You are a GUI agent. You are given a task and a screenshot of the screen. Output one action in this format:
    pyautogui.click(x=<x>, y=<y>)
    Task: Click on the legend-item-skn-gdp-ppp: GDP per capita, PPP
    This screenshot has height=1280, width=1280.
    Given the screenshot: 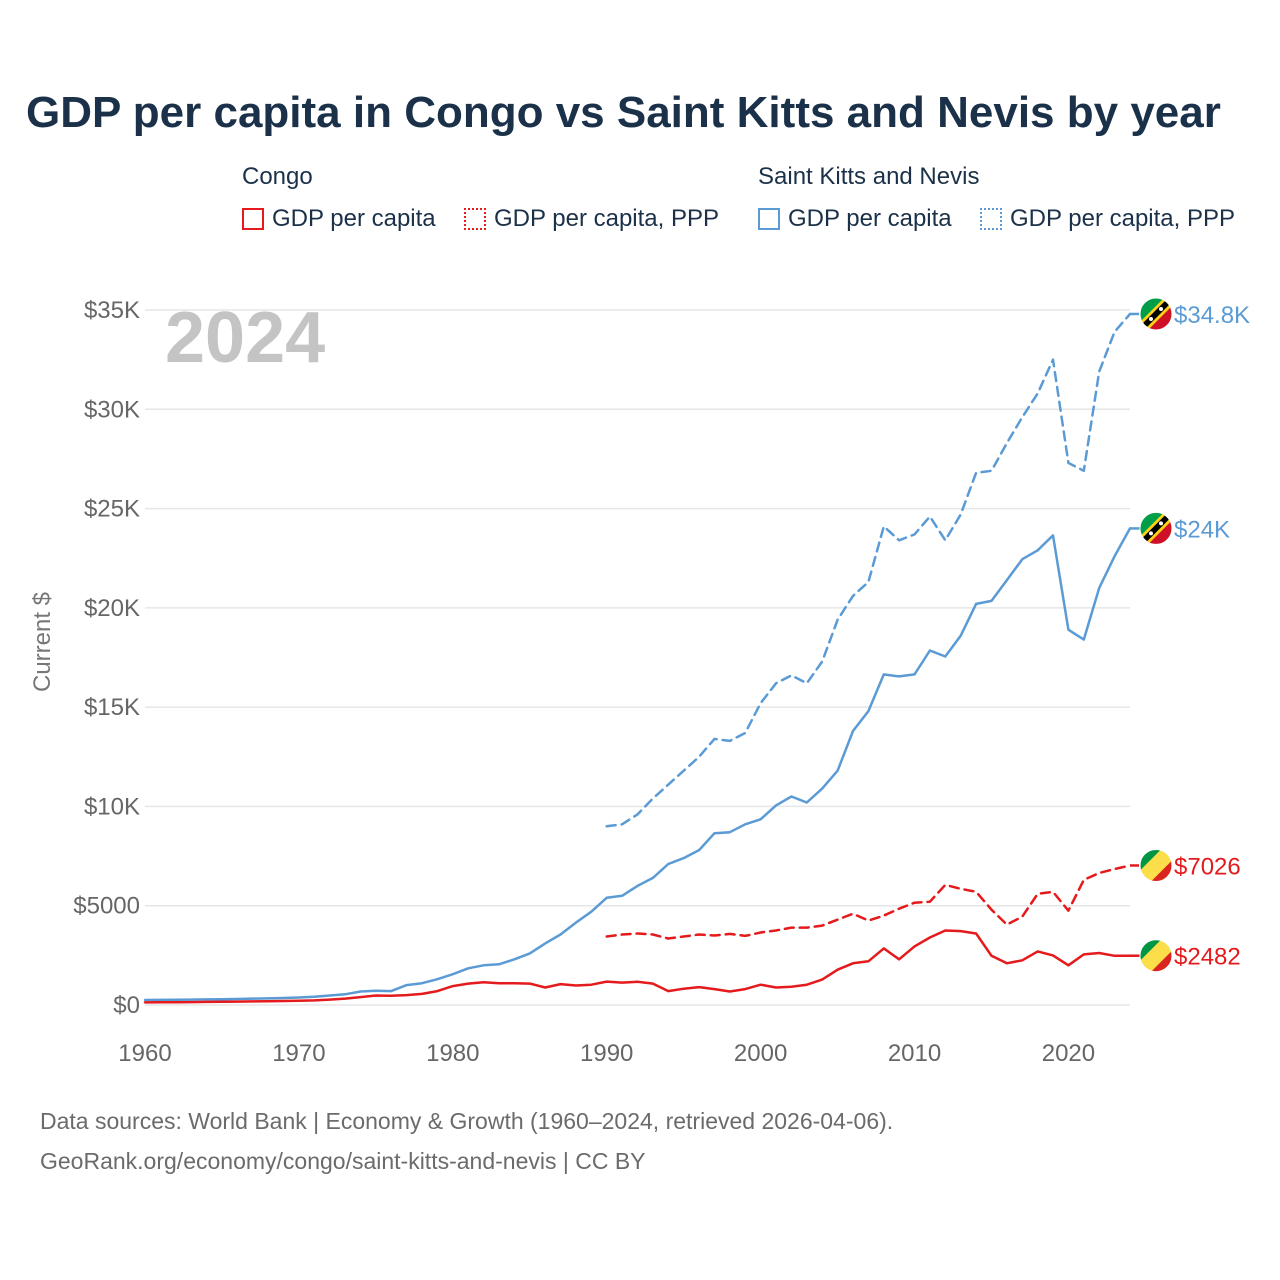 What is the action you would take?
    pyautogui.click(x=1107, y=219)
    